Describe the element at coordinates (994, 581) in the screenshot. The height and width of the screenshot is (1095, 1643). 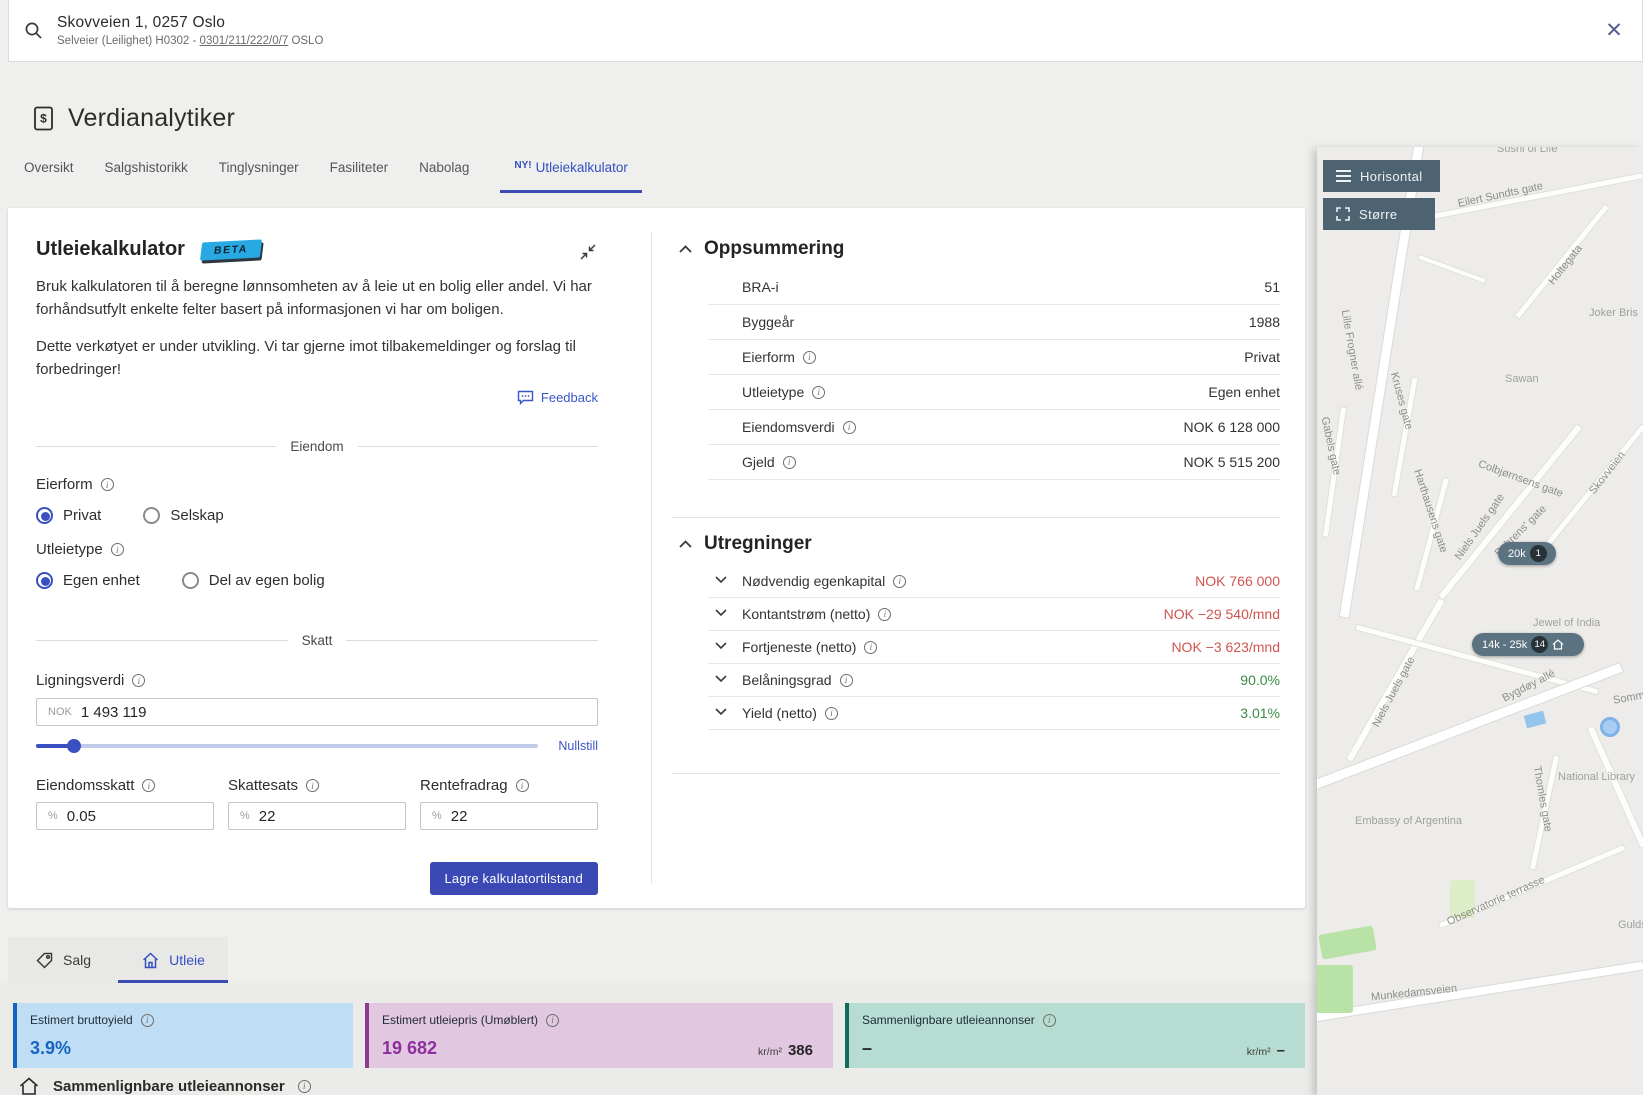
I see `calc-row-egenkapital: Nødvendig egenkapital NOK 766 000` at that location.